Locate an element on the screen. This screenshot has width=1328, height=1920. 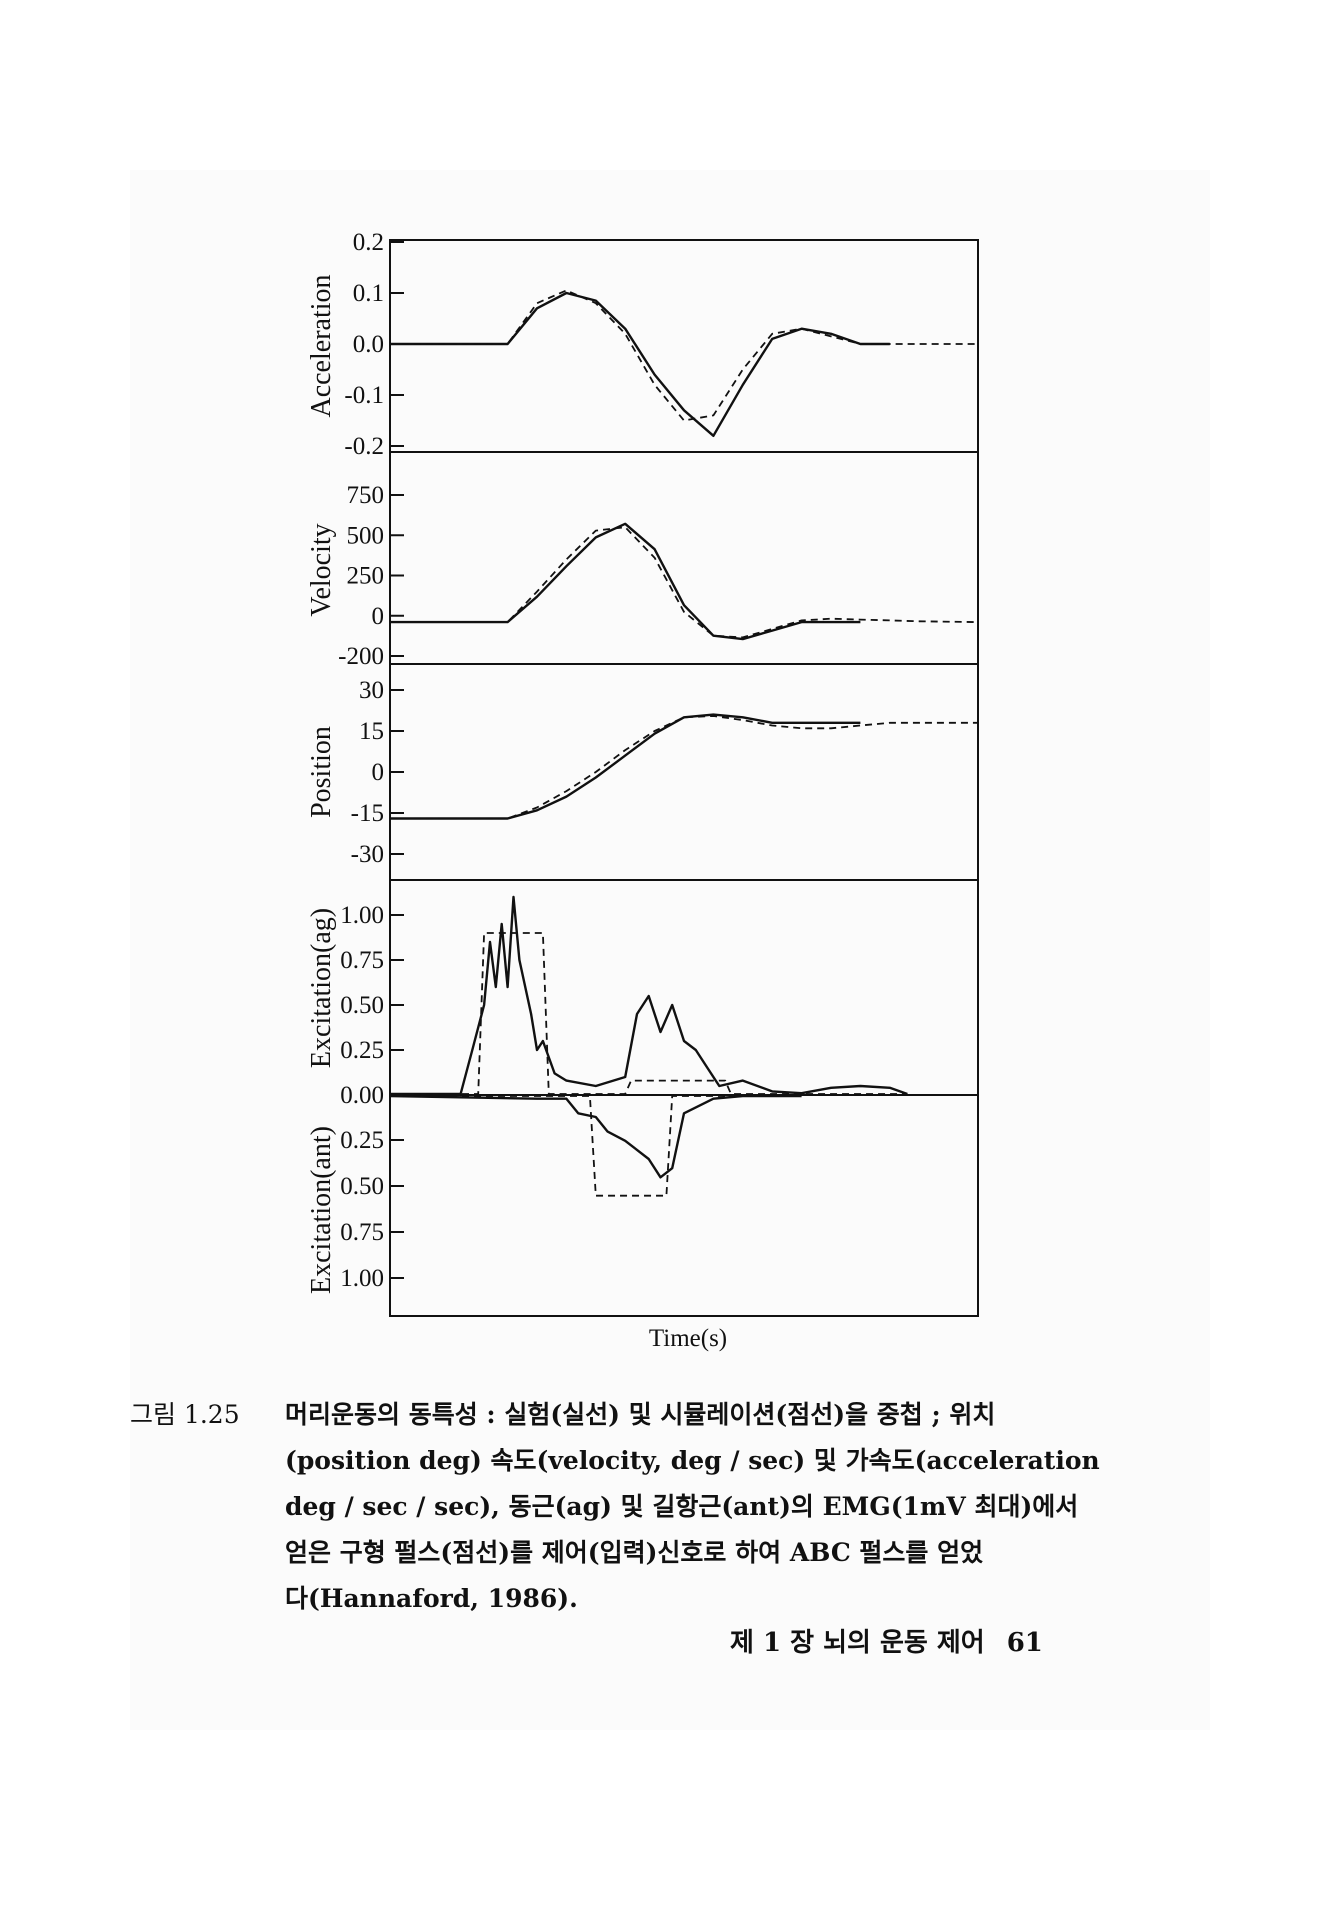
y-tick-label: 0.2 is located at coordinates (368, 242).